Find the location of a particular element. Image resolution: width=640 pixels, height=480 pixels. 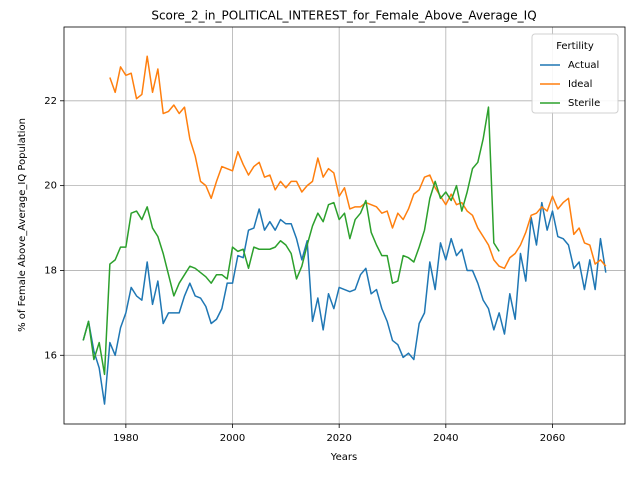

legend-title: Fertility is located at coordinates (575, 46).